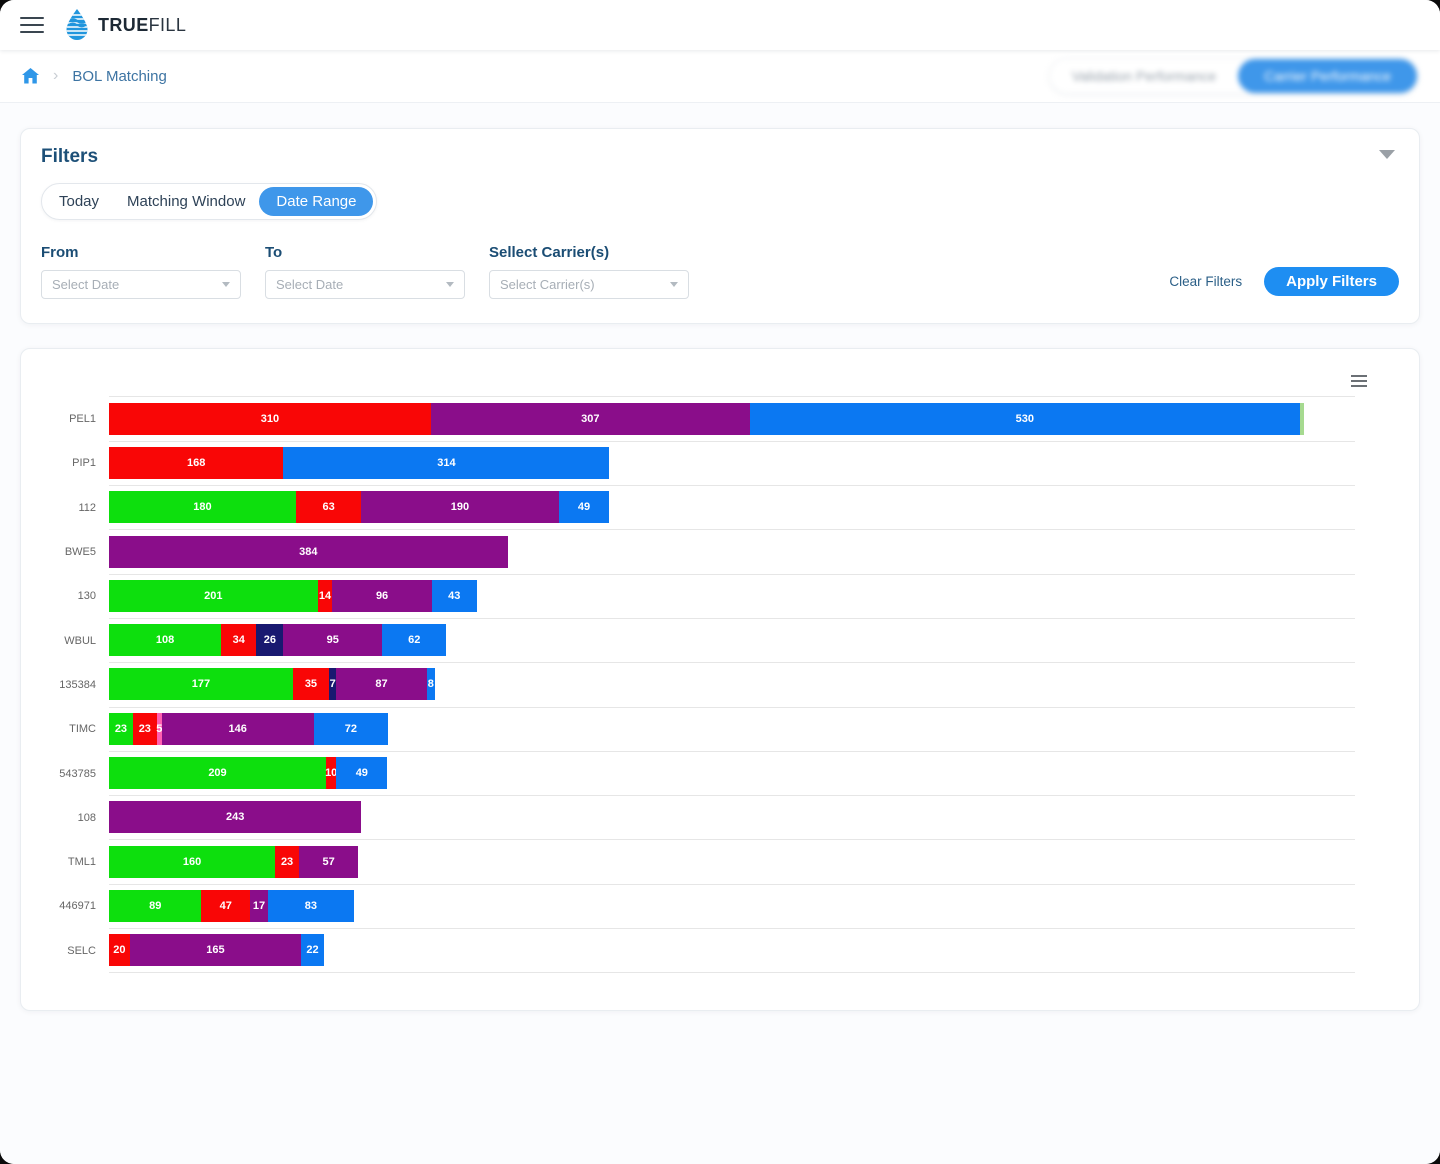 This screenshot has height=1164, width=1440. I want to click on category-label: 130, so click(86, 596).